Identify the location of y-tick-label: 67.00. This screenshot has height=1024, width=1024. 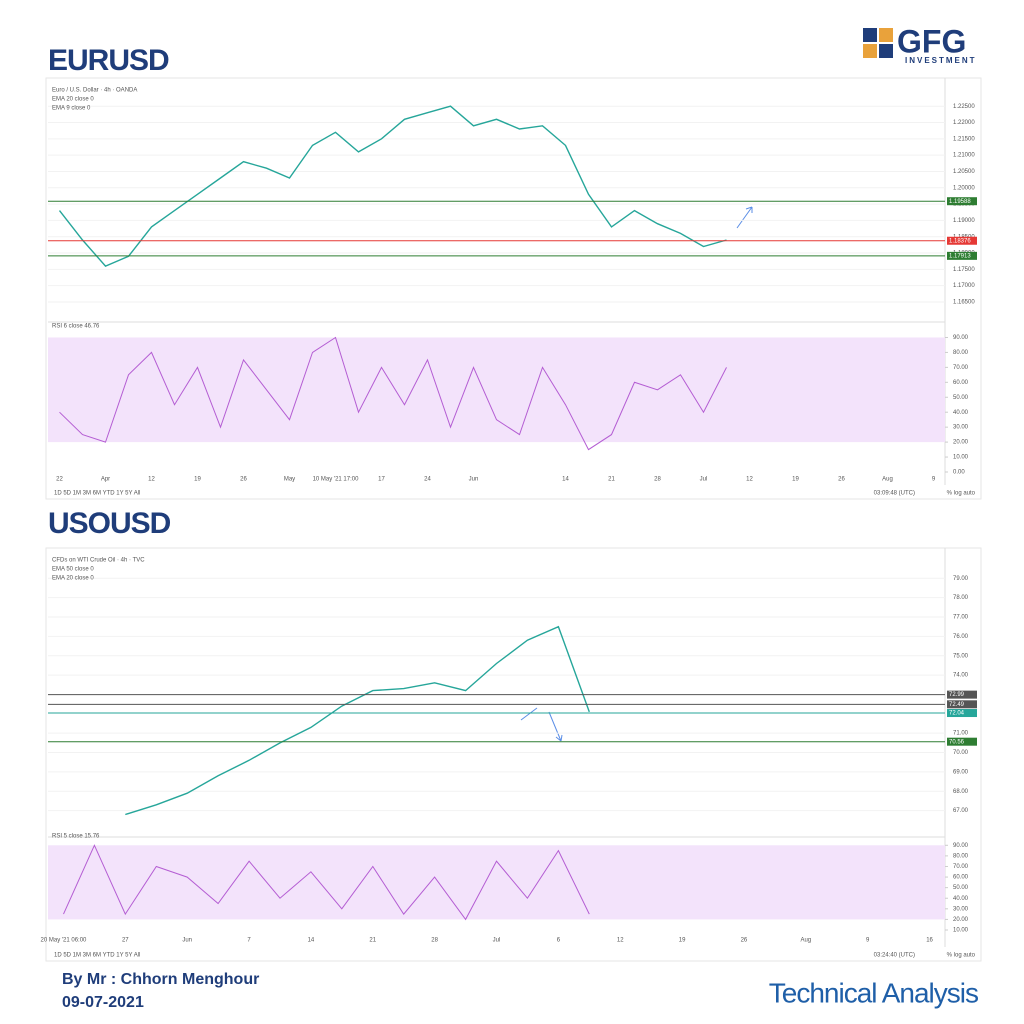
(961, 811).